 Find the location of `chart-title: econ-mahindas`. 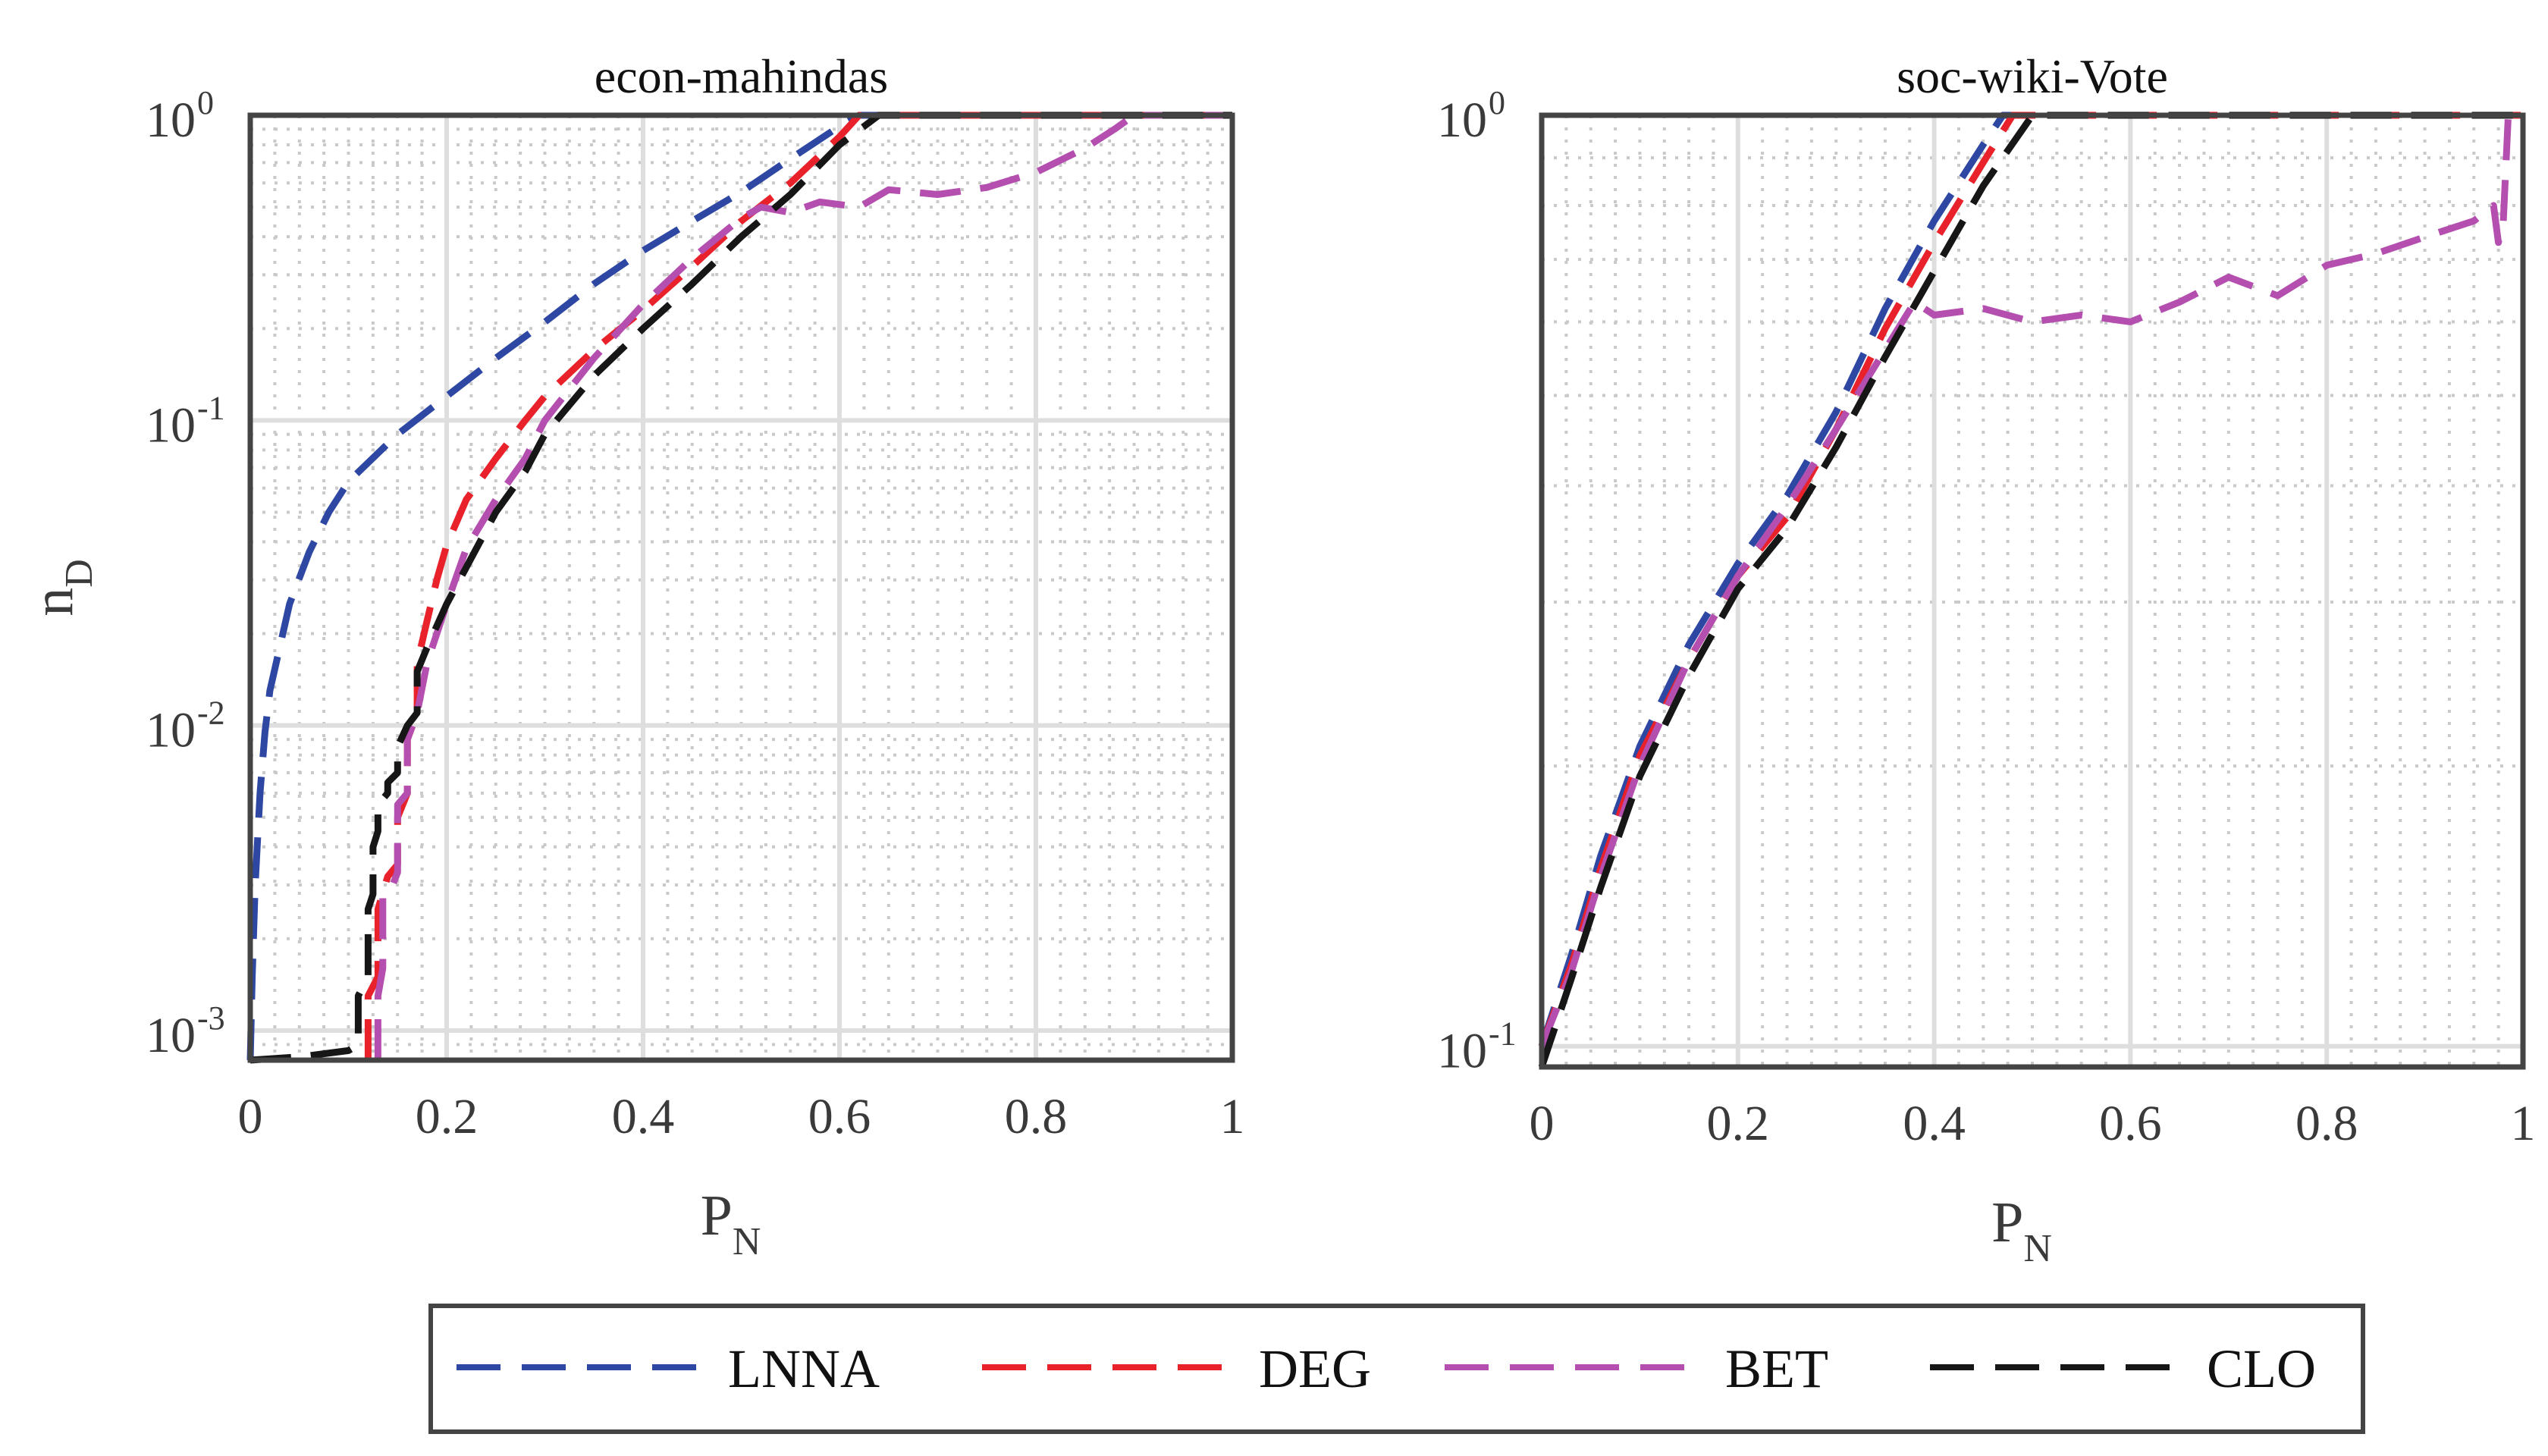

chart-title: econ-mahindas is located at coordinates (741, 76).